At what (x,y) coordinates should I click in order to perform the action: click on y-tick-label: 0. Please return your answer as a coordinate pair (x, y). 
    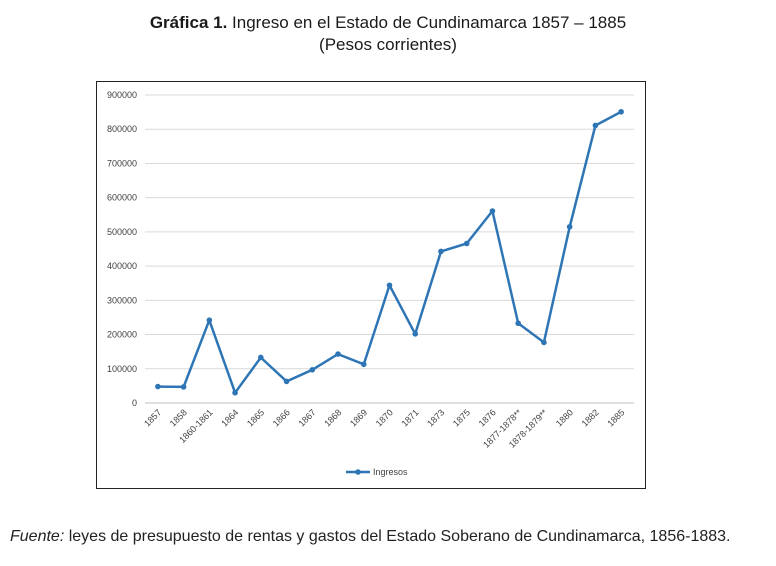
    Looking at the image, I should click on (134, 403).